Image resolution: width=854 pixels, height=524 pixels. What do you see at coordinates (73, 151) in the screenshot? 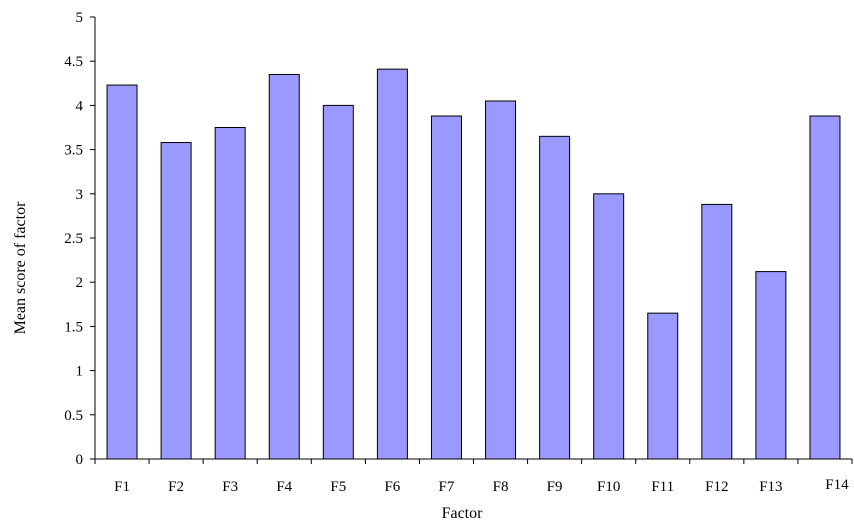
I see `y-tick-label: 3.5` at bounding box center [73, 151].